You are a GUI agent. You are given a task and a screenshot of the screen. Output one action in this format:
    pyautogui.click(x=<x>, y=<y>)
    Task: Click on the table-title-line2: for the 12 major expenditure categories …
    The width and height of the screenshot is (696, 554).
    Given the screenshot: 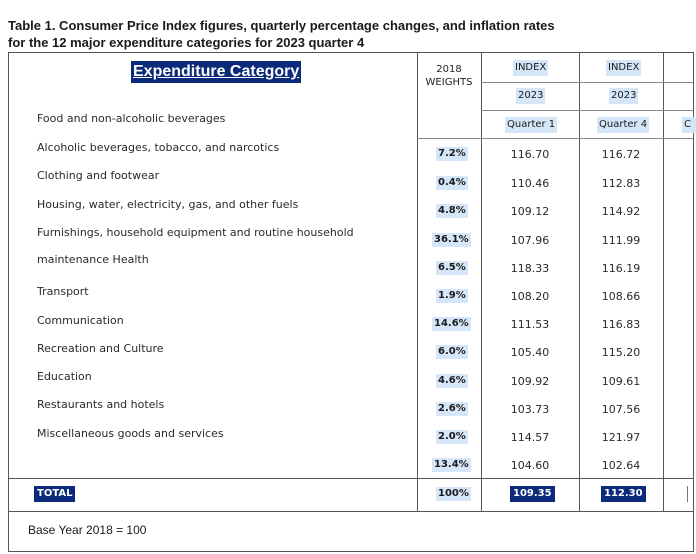 What is the action you would take?
    pyautogui.click(x=186, y=42)
    